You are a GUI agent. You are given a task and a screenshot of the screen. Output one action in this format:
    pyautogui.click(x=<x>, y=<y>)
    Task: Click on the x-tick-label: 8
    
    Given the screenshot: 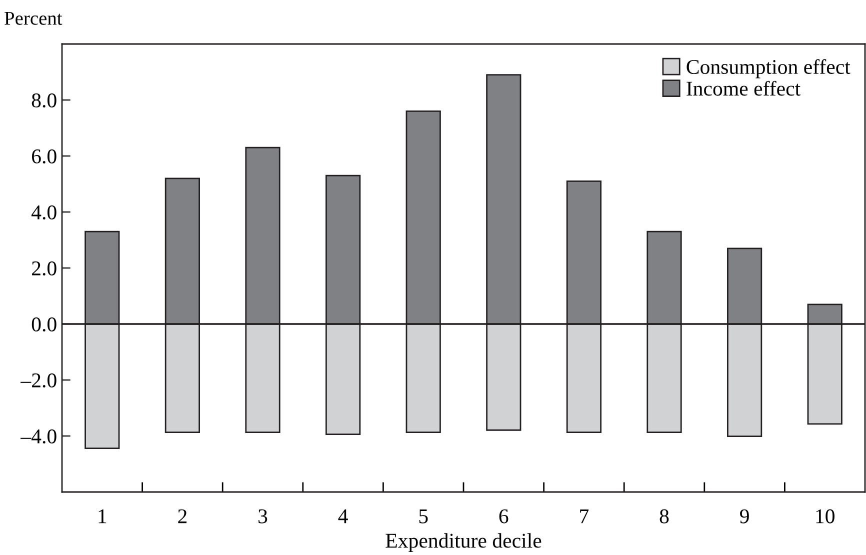 What is the action you would take?
    pyautogui.click(x=664, y=516)
    